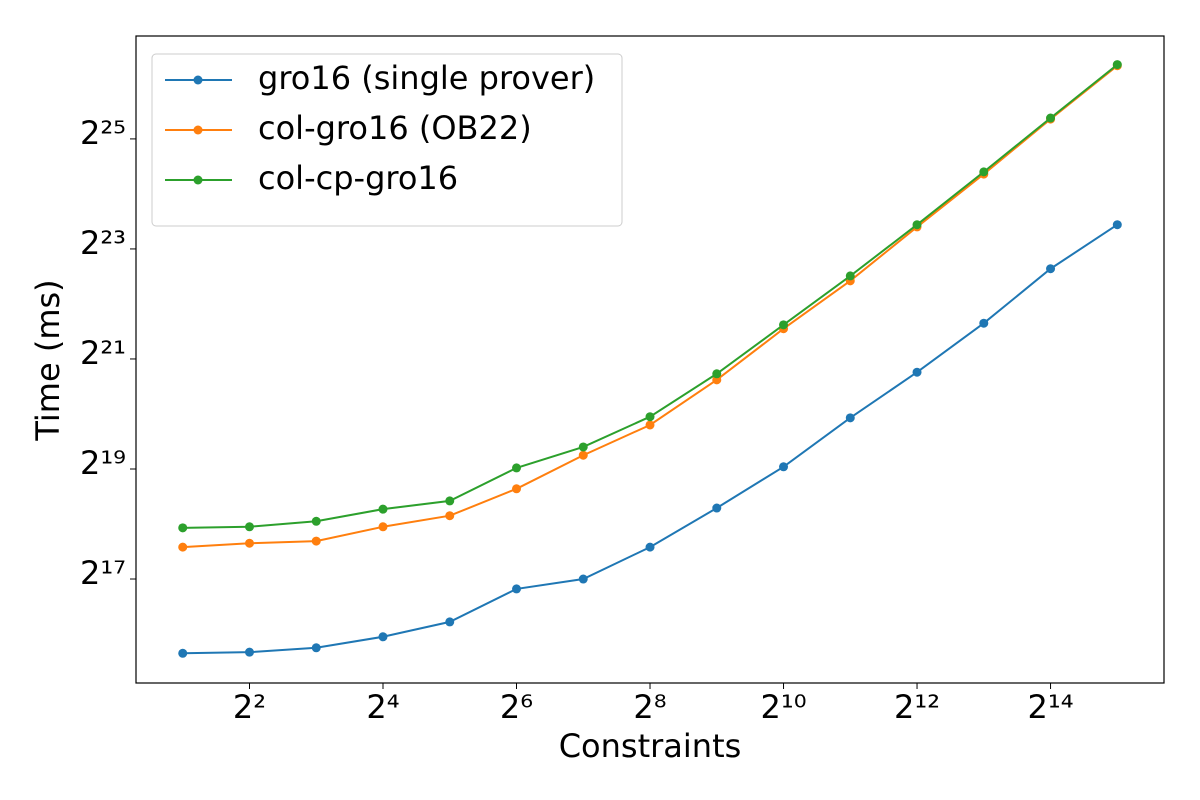 The height and width of the screenshot is (800, 1200). I want to click on y-tick-label: 2²¹, so click(103, 353).